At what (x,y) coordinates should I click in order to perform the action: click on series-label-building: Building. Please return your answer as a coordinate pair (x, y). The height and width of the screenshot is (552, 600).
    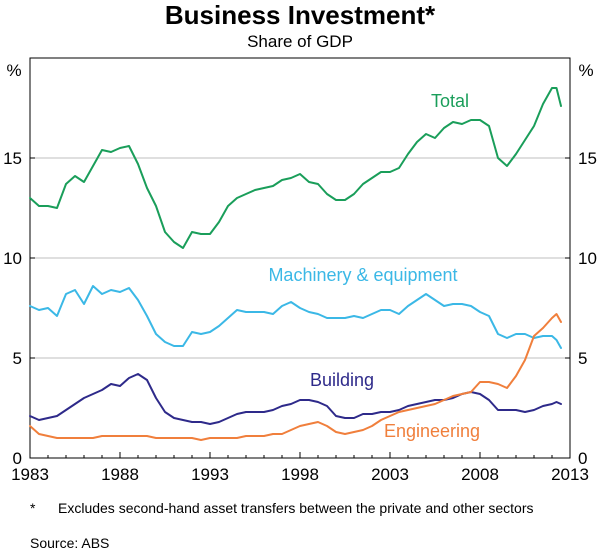
    Looking at the image, I should click on (342, 380).